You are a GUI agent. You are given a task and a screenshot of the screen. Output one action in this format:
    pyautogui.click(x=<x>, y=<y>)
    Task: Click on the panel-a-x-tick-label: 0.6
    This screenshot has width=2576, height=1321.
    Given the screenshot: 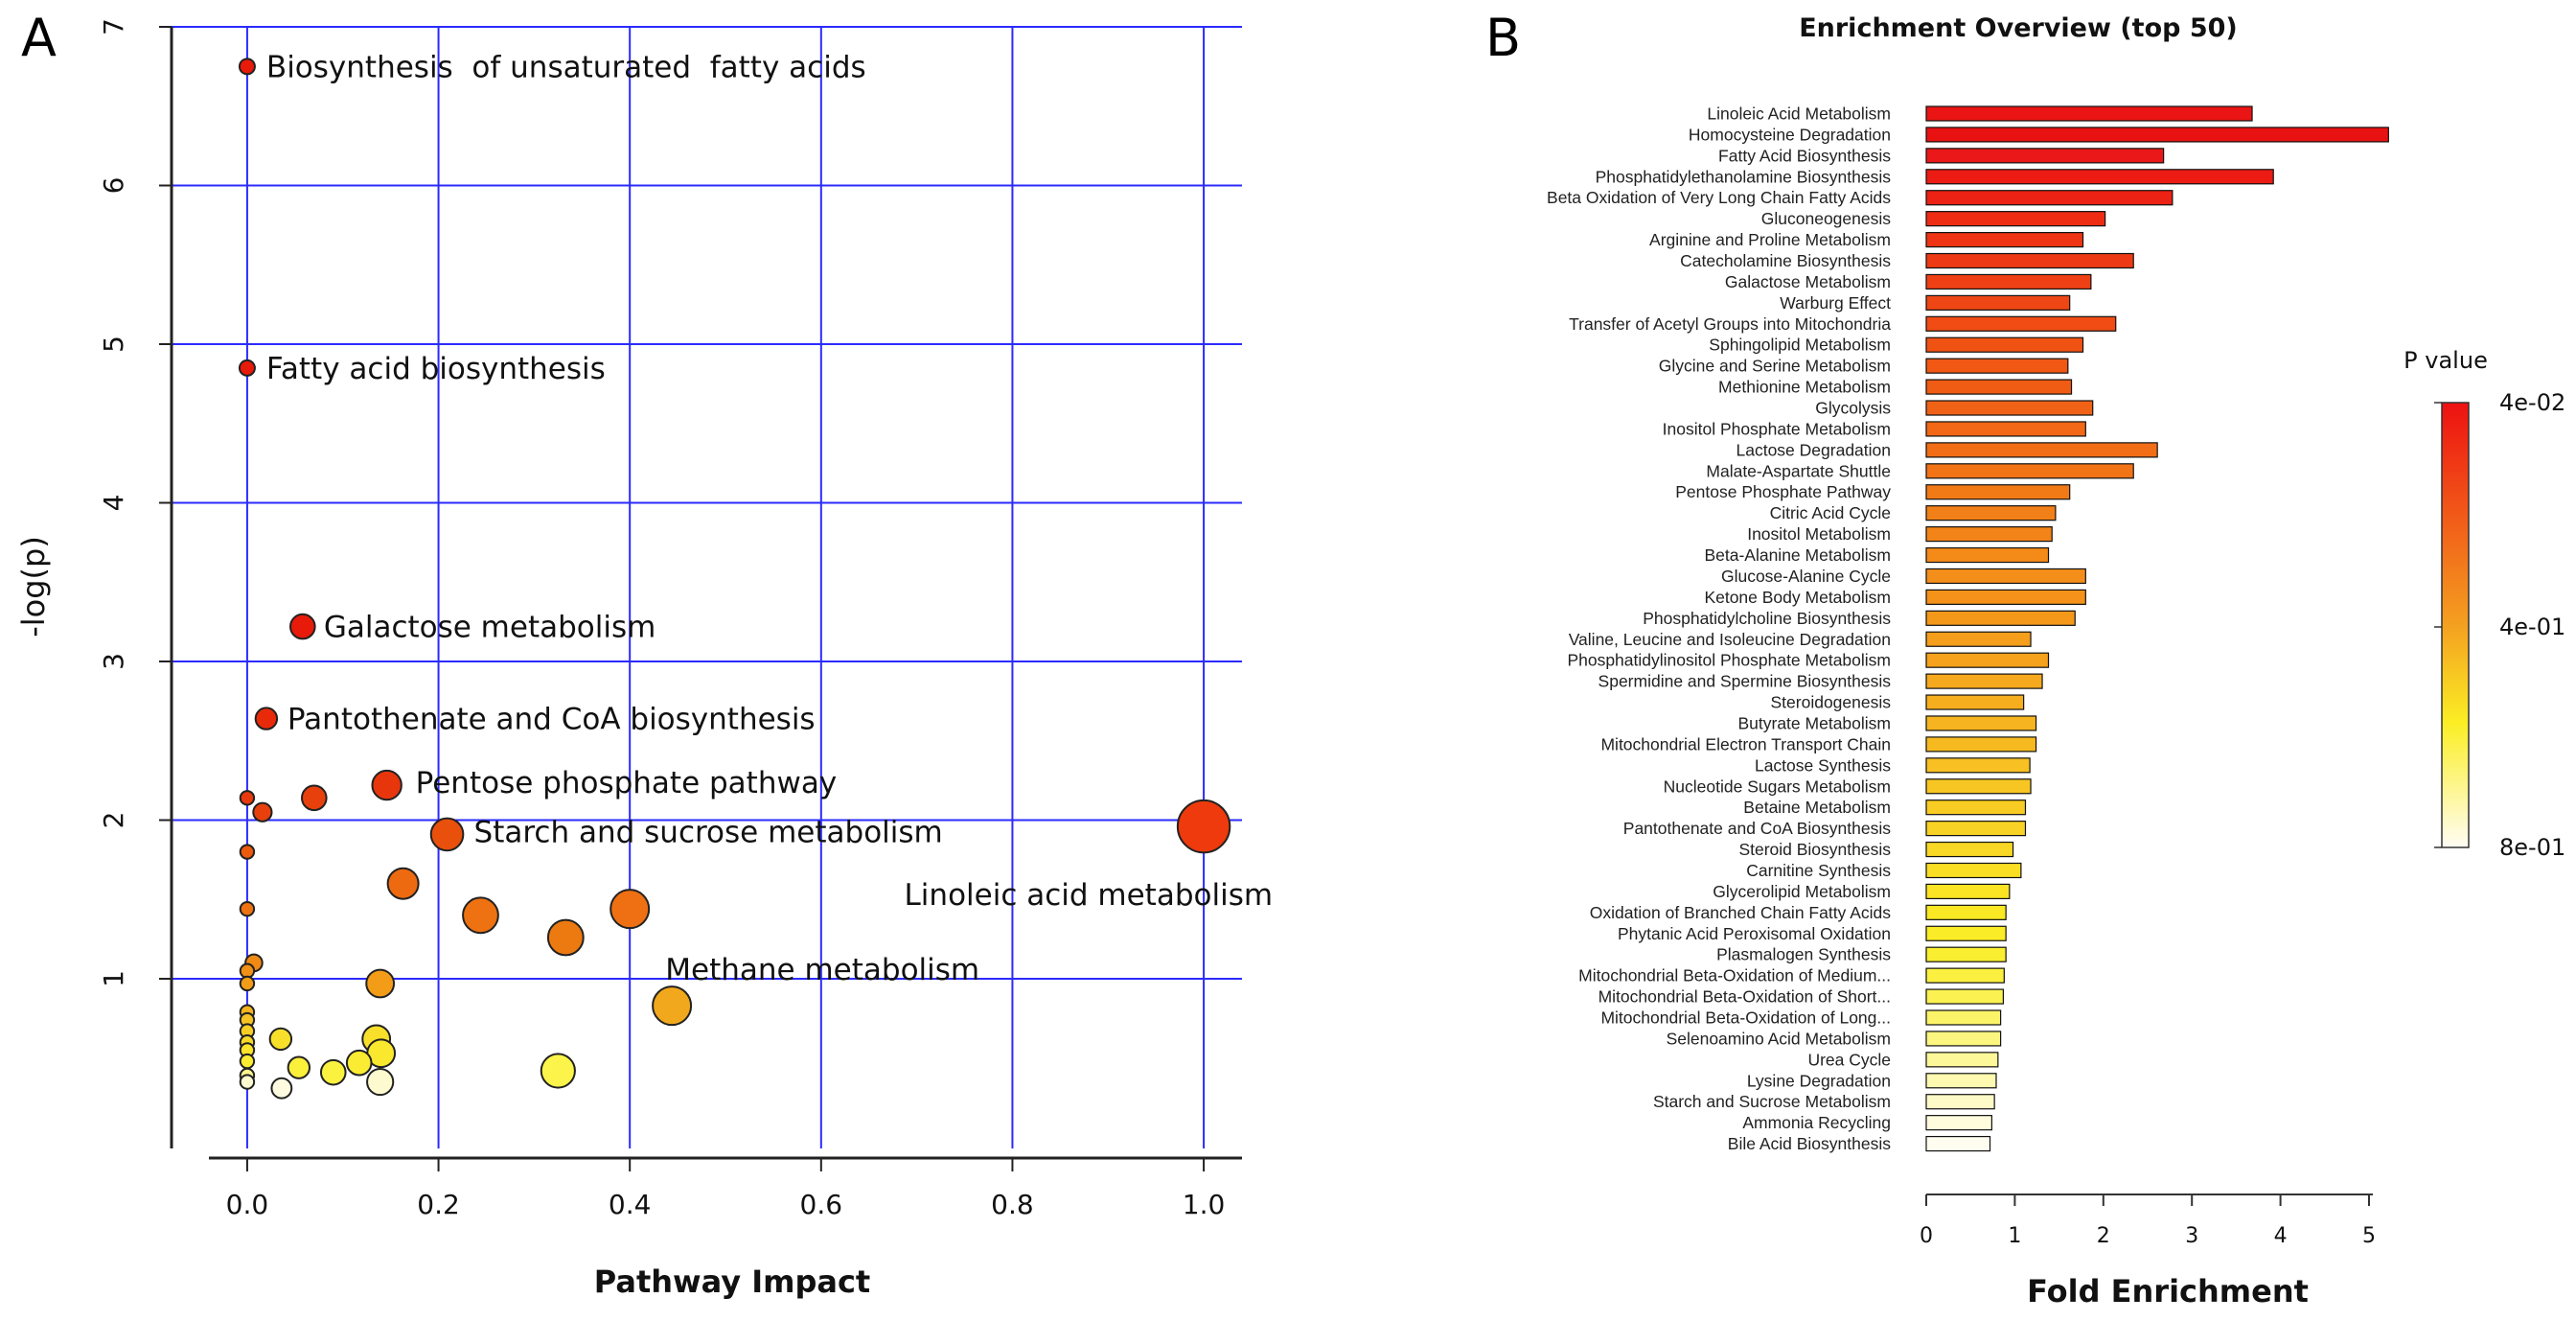 What is the action you would take?
    pyautogui.click(x=821, y=1204)
    